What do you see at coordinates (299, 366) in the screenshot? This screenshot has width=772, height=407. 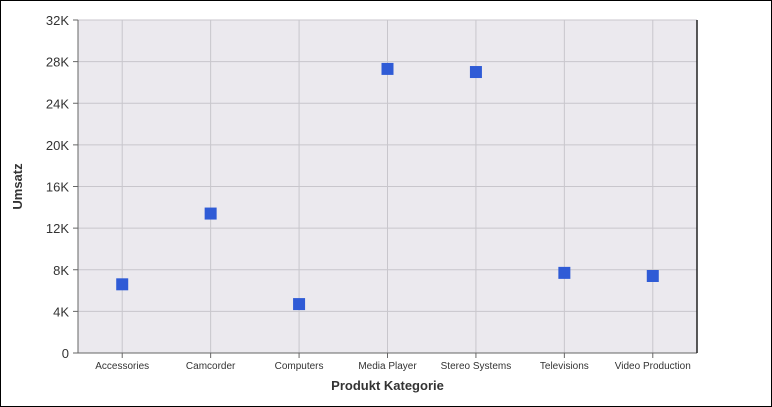 I see `x-category-label: Computers` at bounding box center [299, 366].